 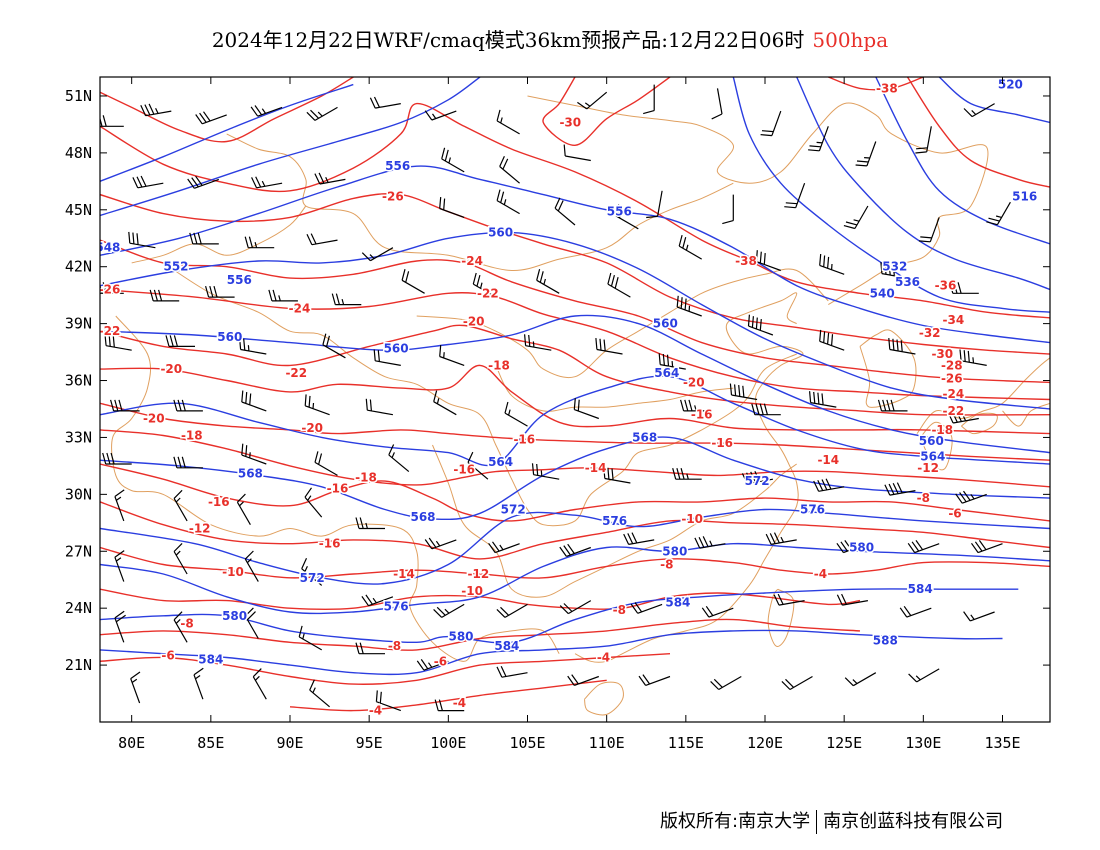 What do you see at coordinates (527, 743) in the screenshot?
I see `lon-tick-label: 105E` at bounding box center [527, 743].